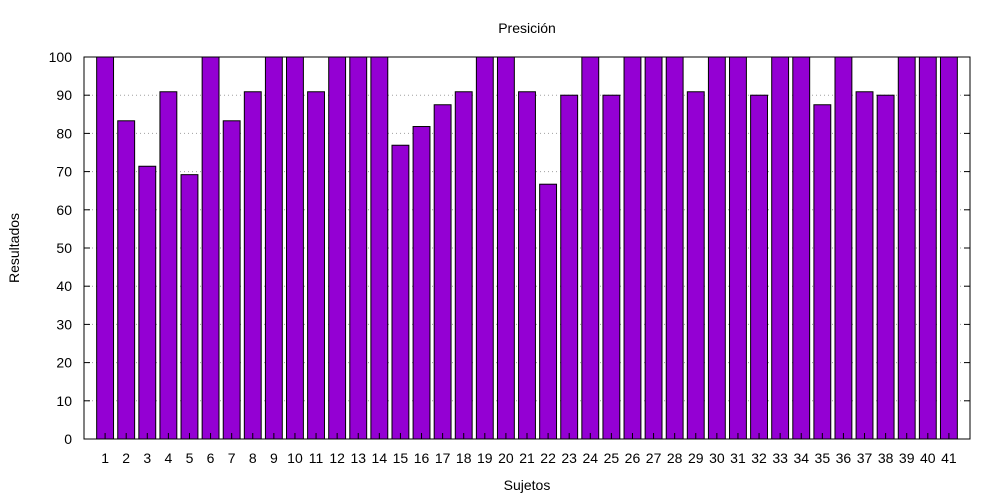 The image size is (1000, 500). I want to click on x-tick-label: 37, so click(865, 458).